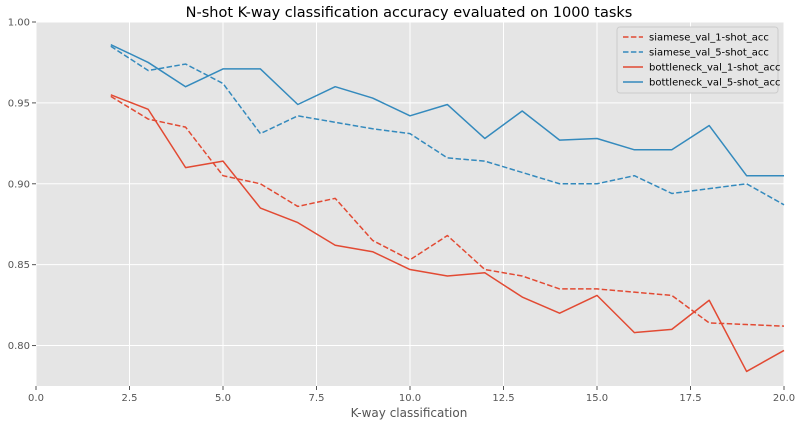 This screenshot has width=800, height=426. Describe the element at coordinates (19, 265) in the screenshot. I see `y-tick-label: 0.85` at that location.